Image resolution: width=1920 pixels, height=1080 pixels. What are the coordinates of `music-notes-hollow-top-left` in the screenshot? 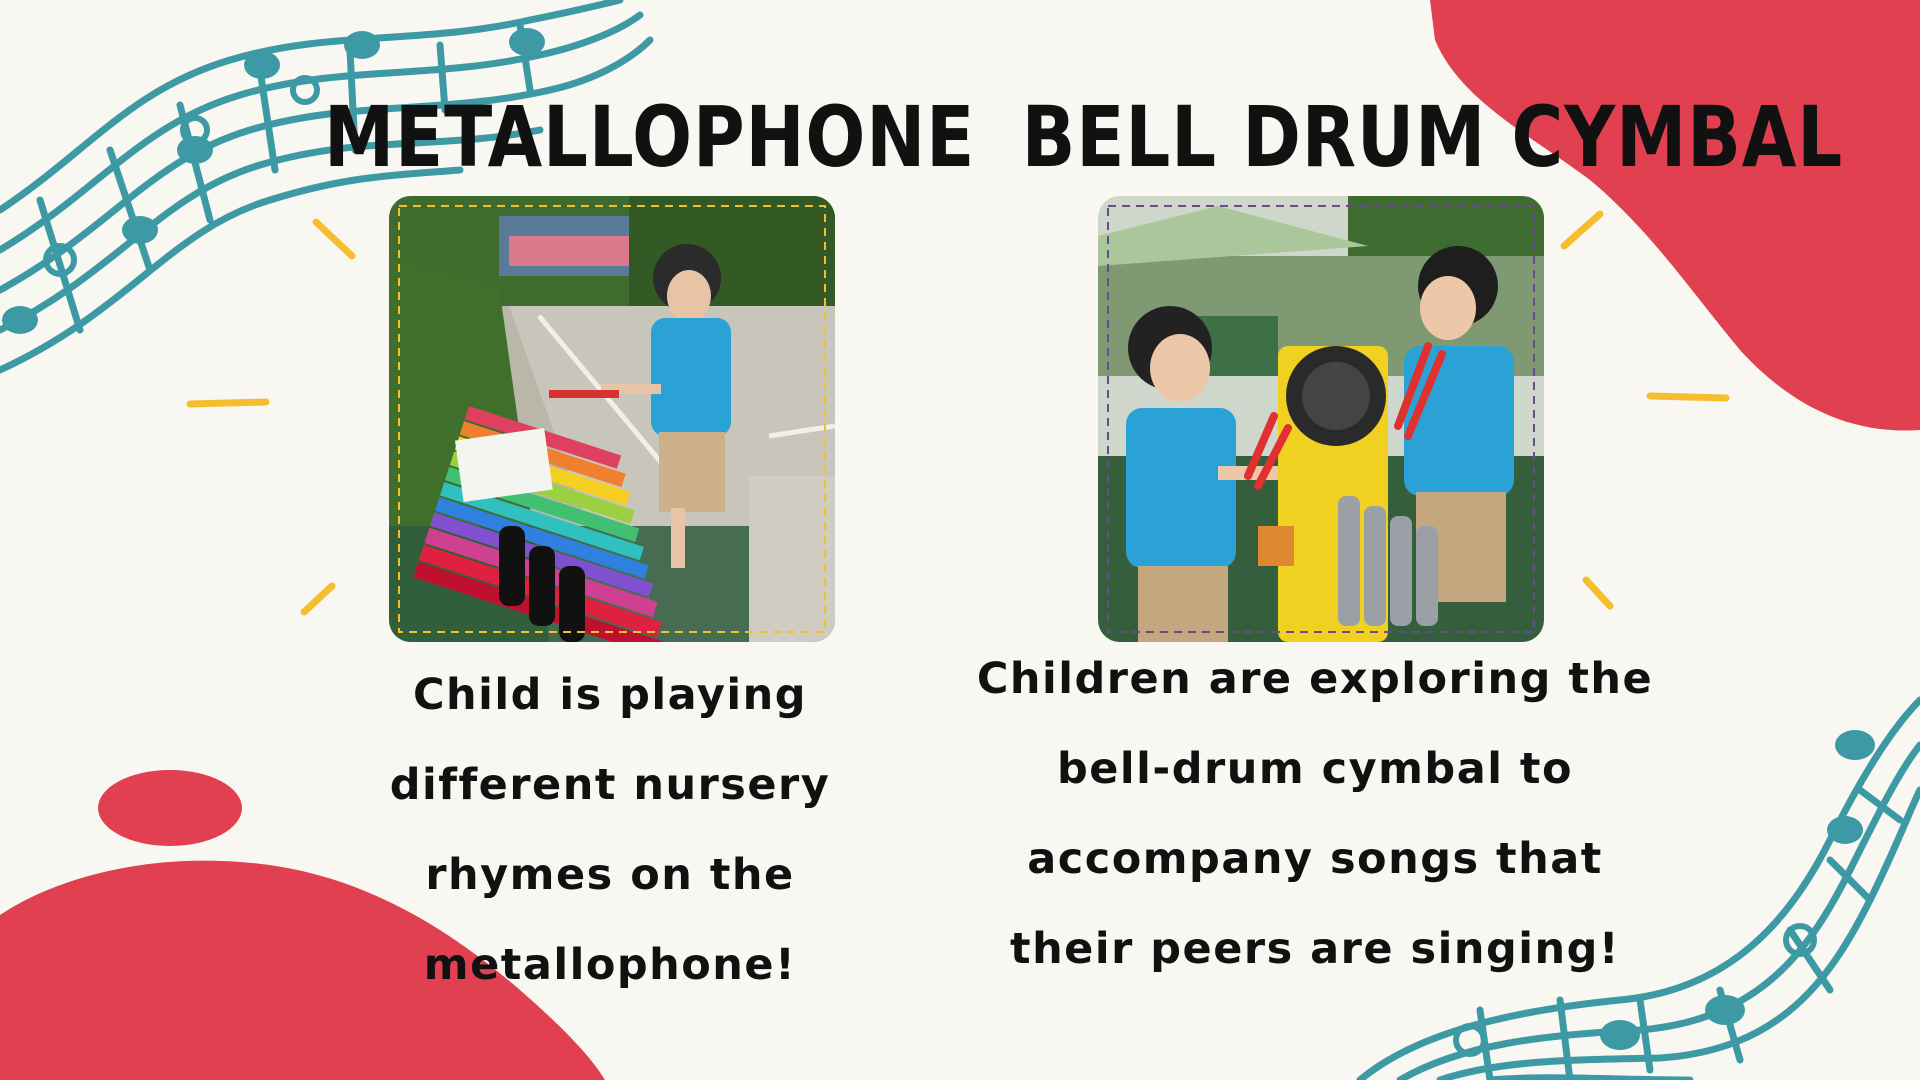 It's located at (181, 176).